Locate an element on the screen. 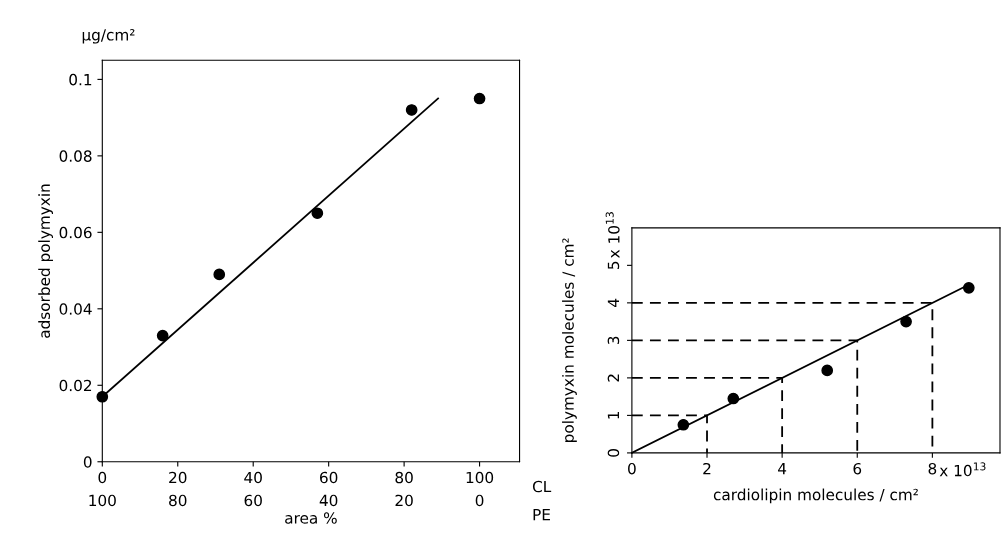 This screenshot has height=553, width=1003. x-tick-label: 6 is located at coordinates (857, 468).